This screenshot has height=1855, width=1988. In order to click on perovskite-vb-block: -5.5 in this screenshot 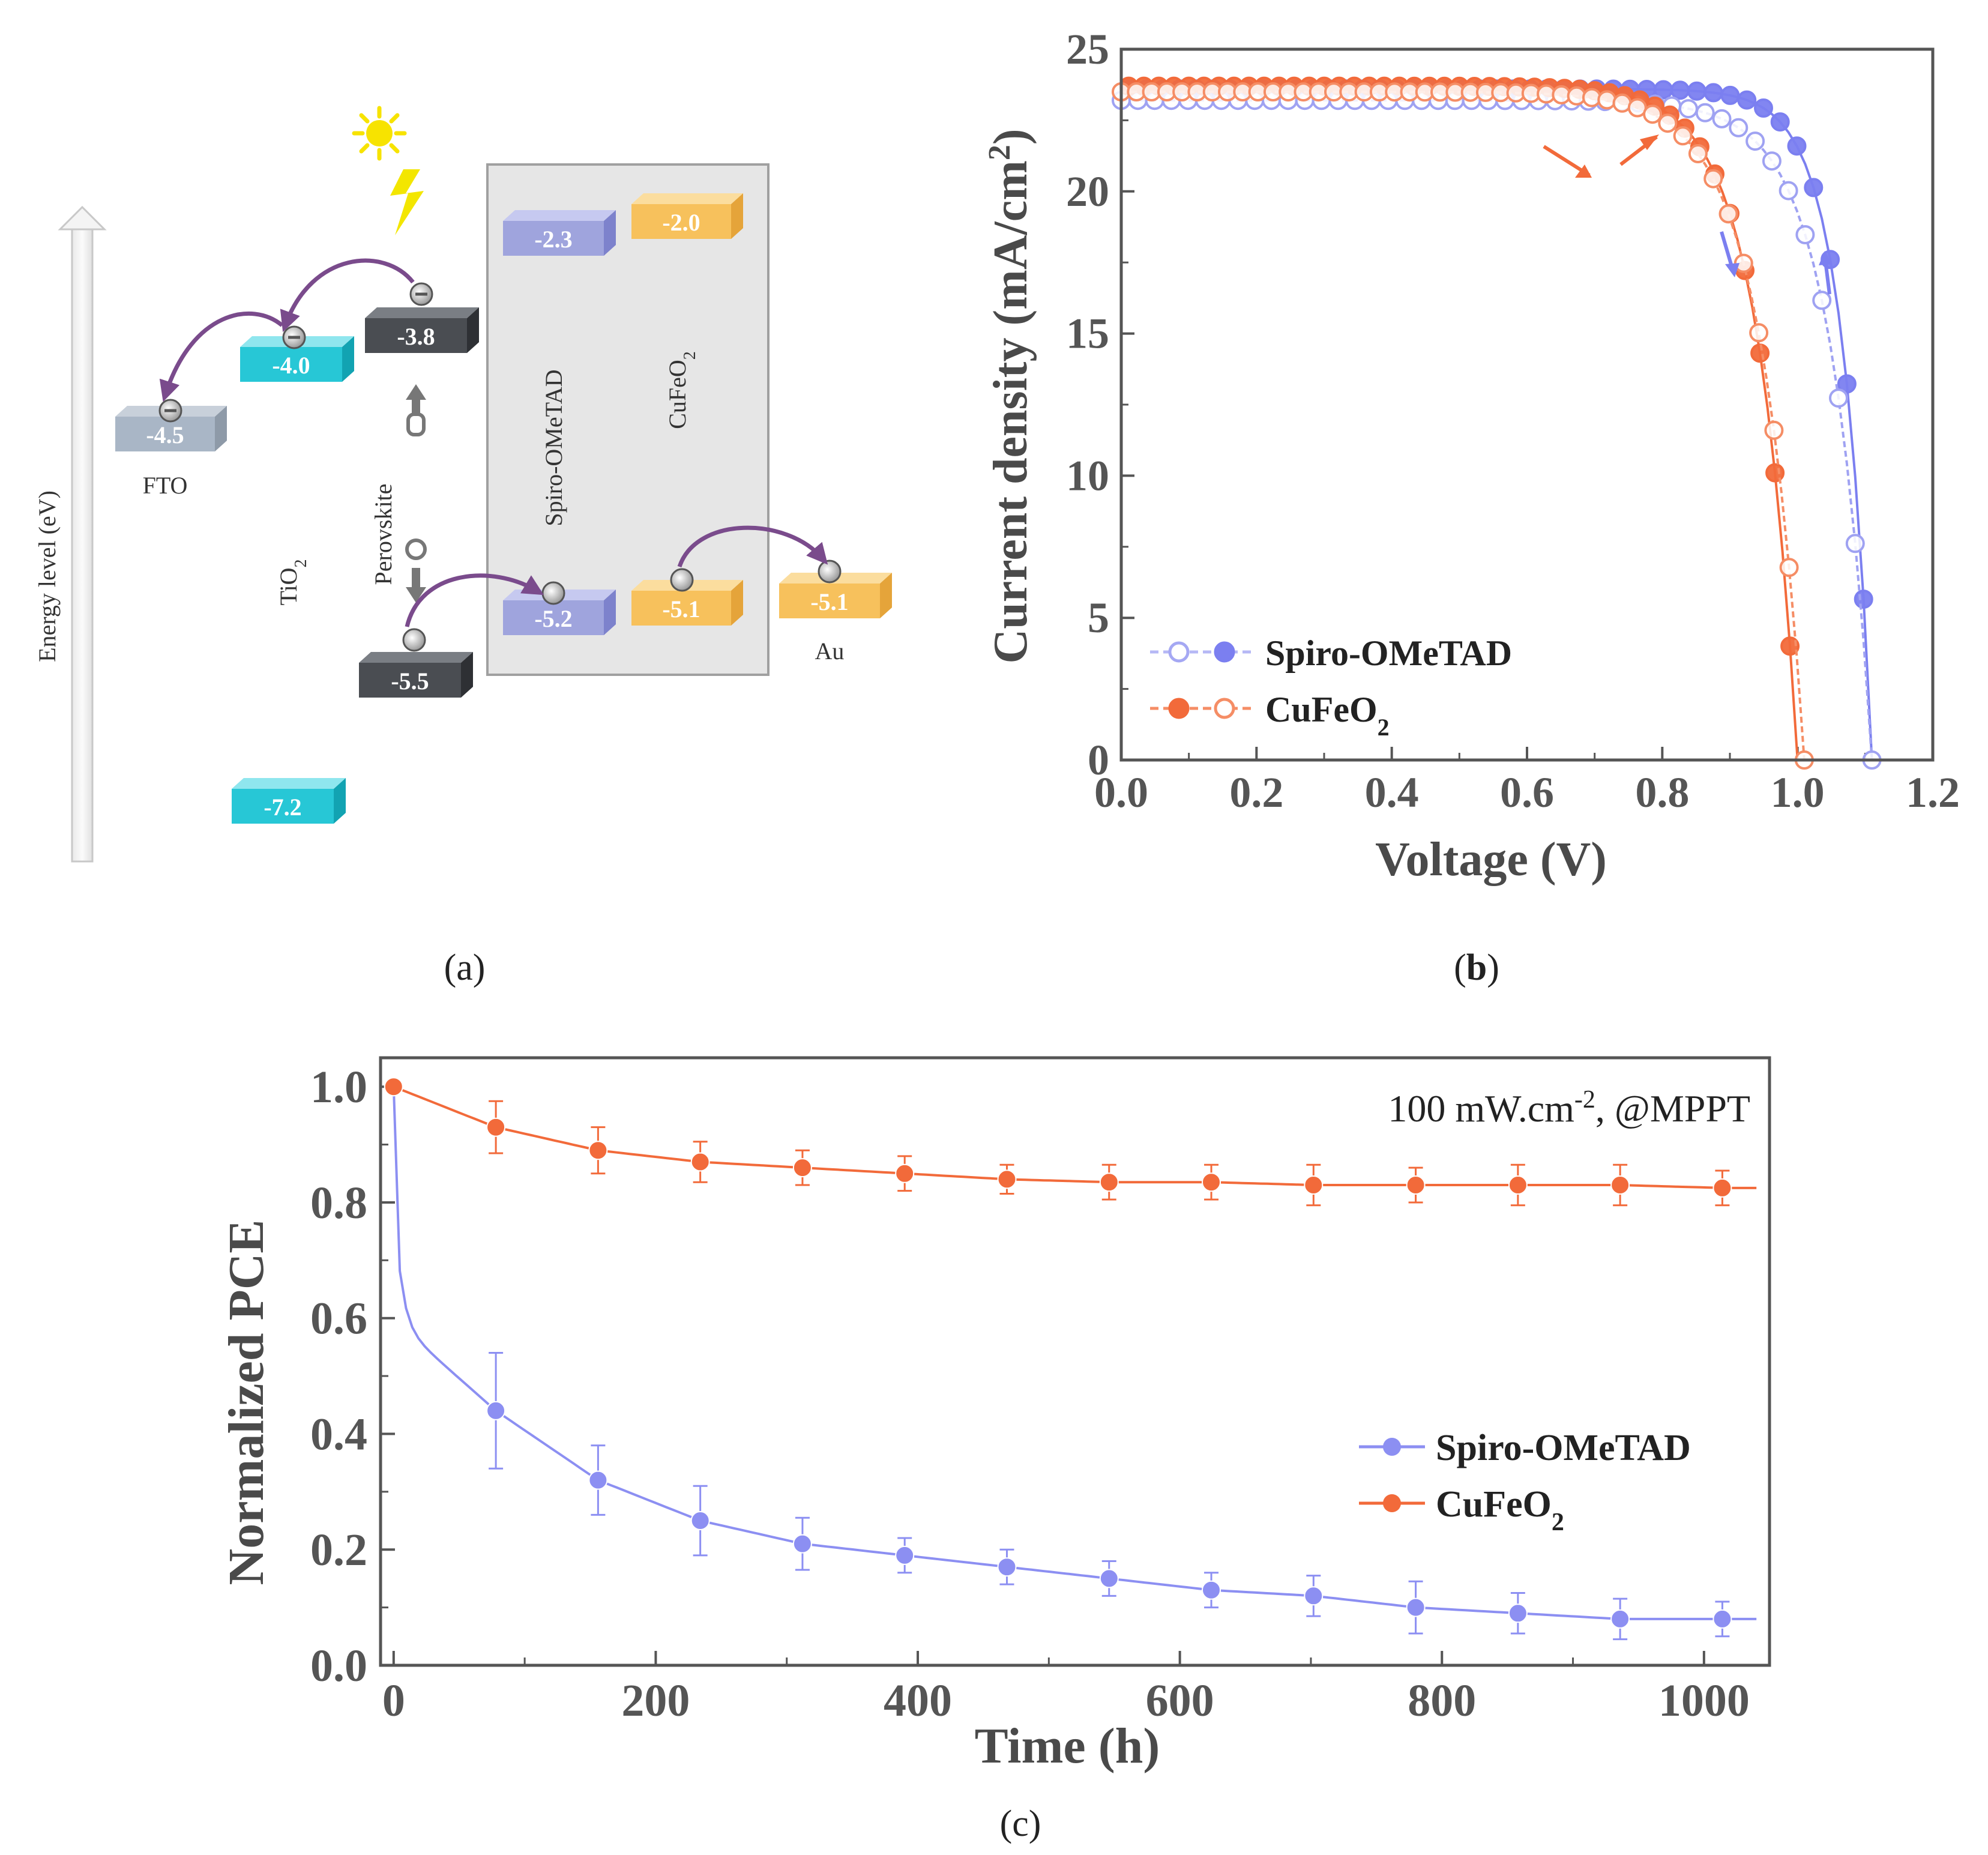, I will do `click(416, 675)`.